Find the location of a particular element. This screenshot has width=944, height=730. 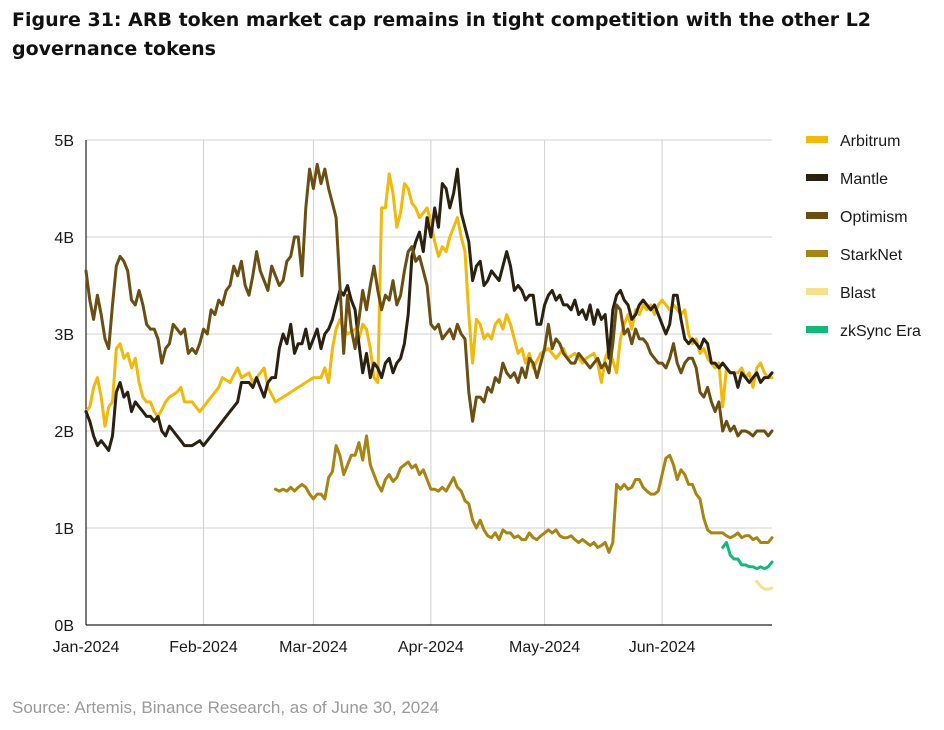

y-tick-label: 5B is located at coordinates (64, 141).